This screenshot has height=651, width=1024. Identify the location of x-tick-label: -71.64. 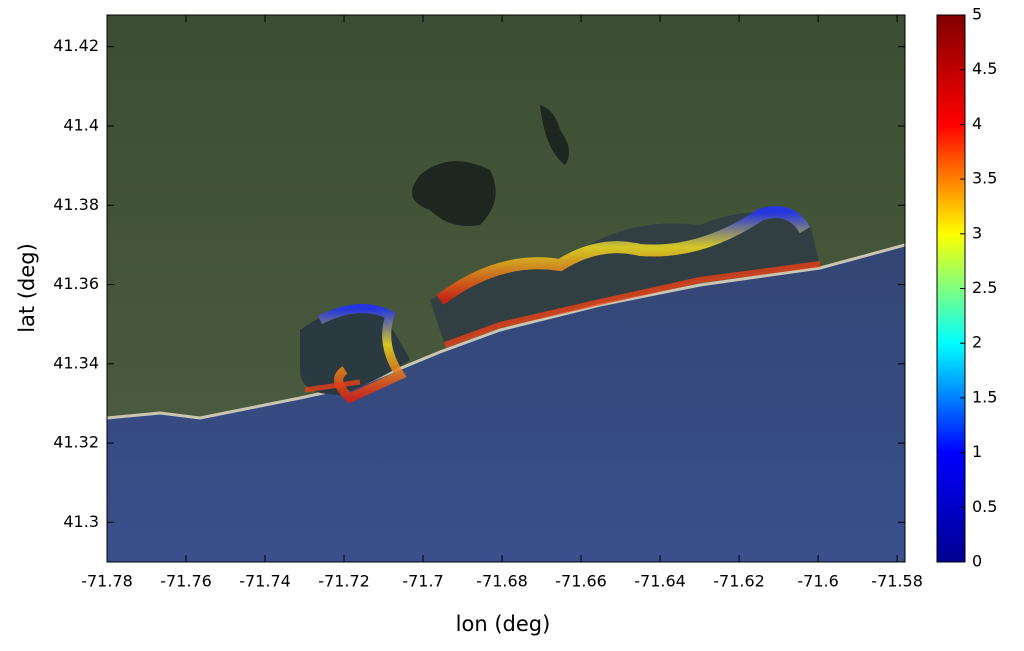
(660, 581).